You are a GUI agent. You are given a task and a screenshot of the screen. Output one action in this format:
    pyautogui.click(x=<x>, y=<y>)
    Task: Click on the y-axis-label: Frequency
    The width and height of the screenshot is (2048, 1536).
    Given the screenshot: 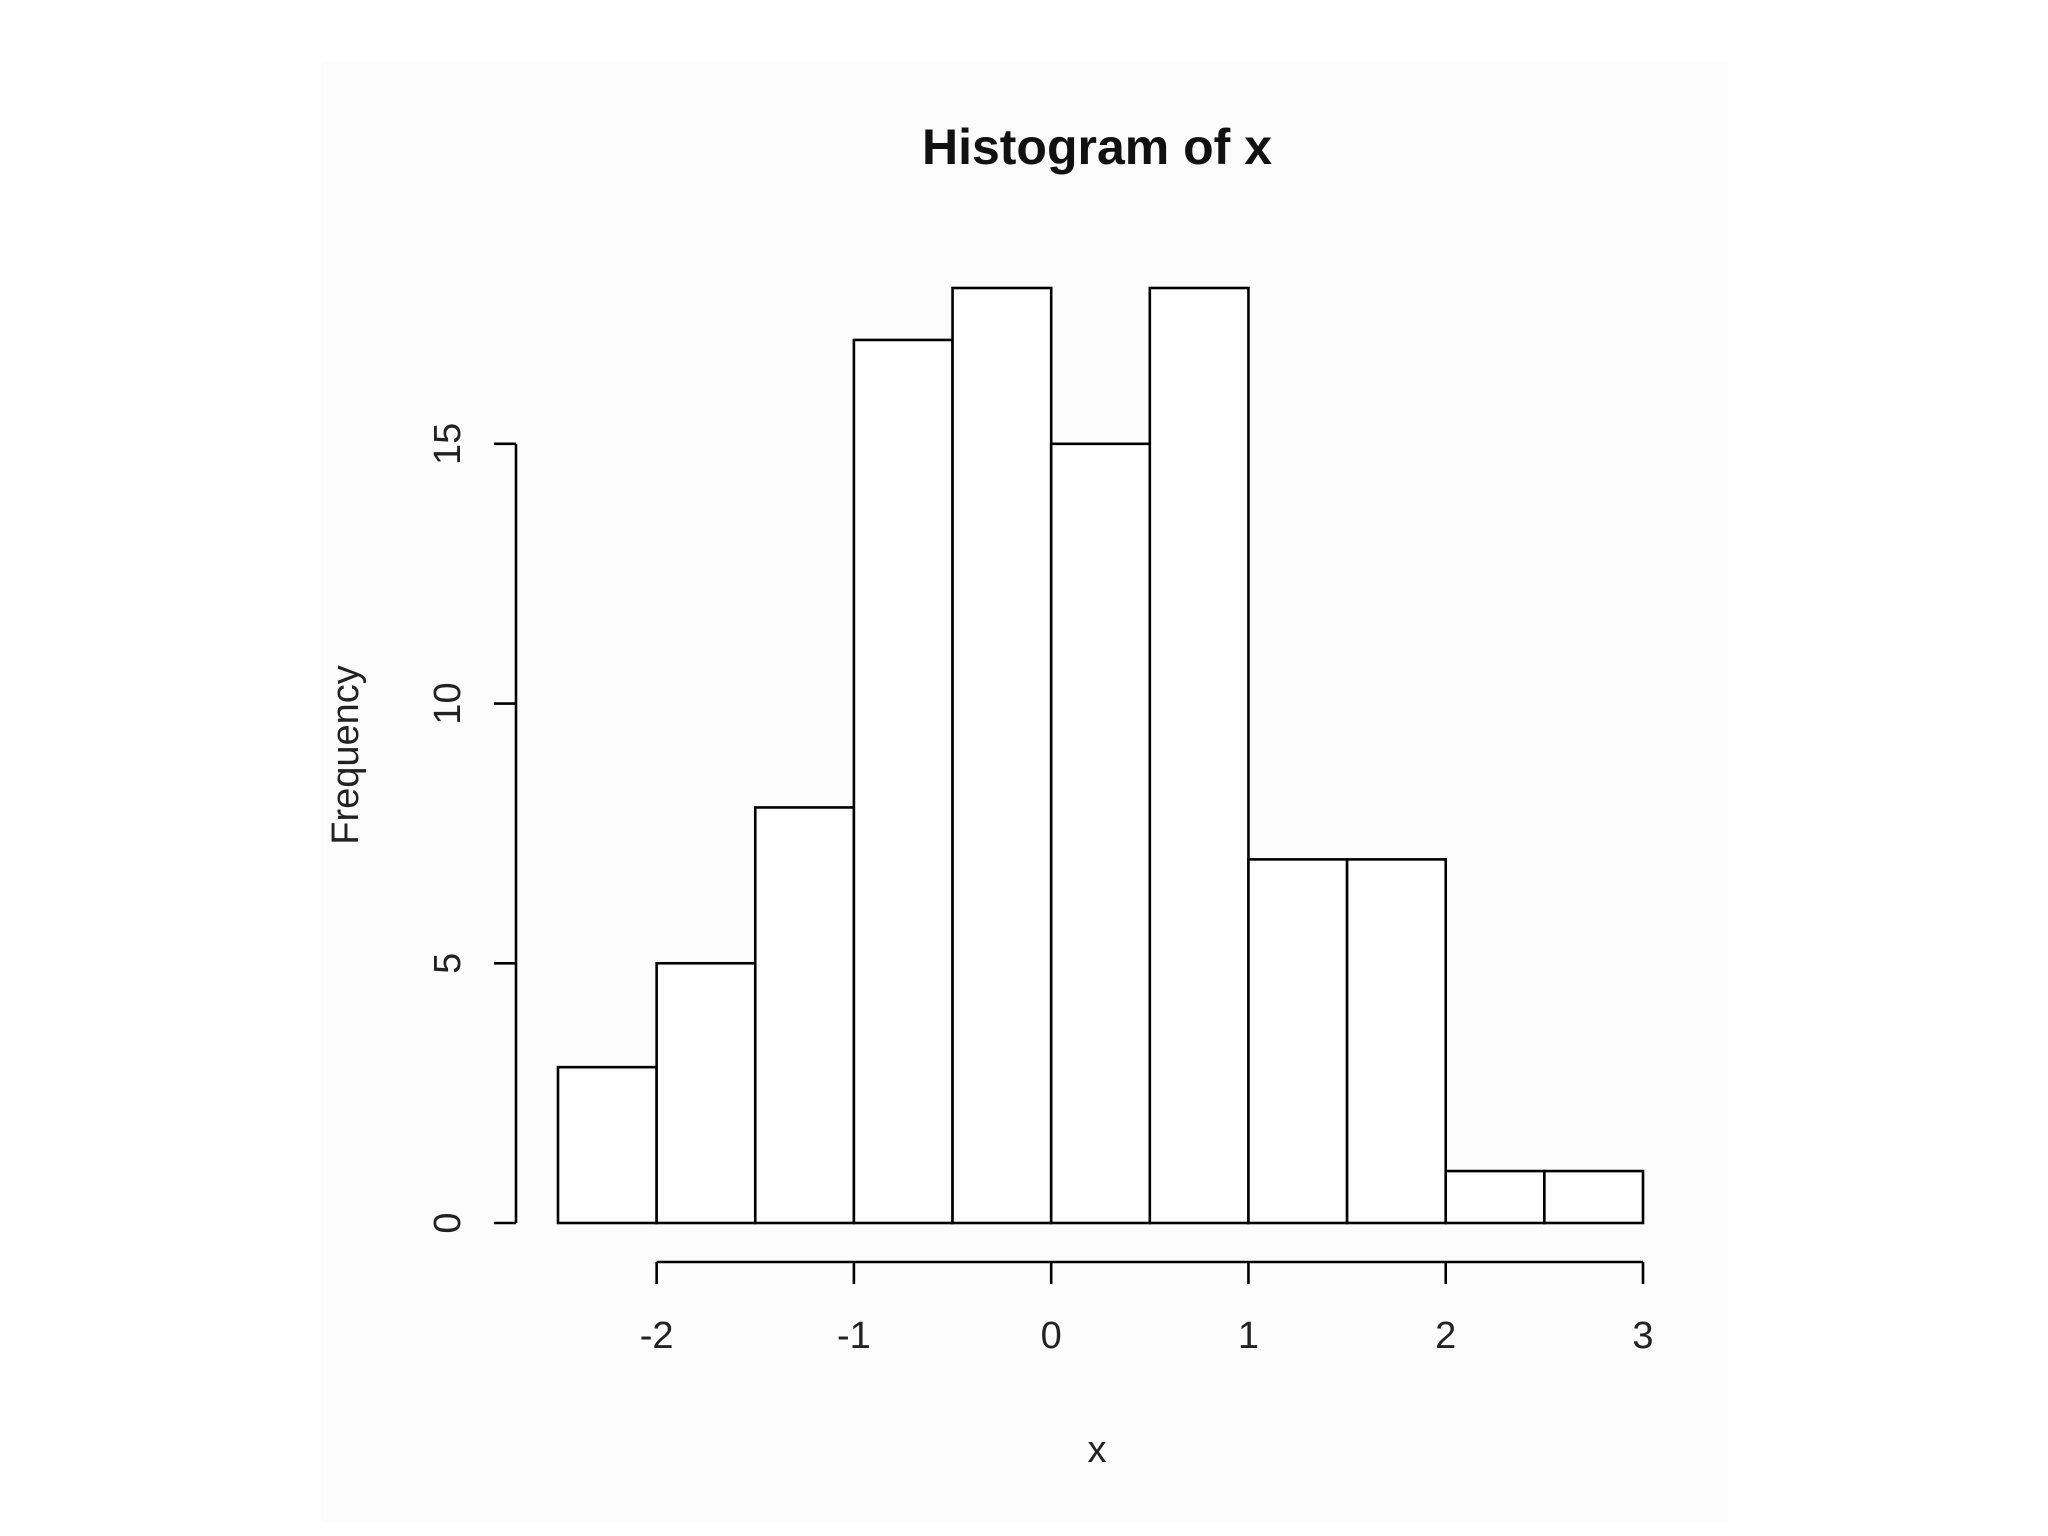 What is the action you would take?
    pyautogui.click(x=346, y=755)
    